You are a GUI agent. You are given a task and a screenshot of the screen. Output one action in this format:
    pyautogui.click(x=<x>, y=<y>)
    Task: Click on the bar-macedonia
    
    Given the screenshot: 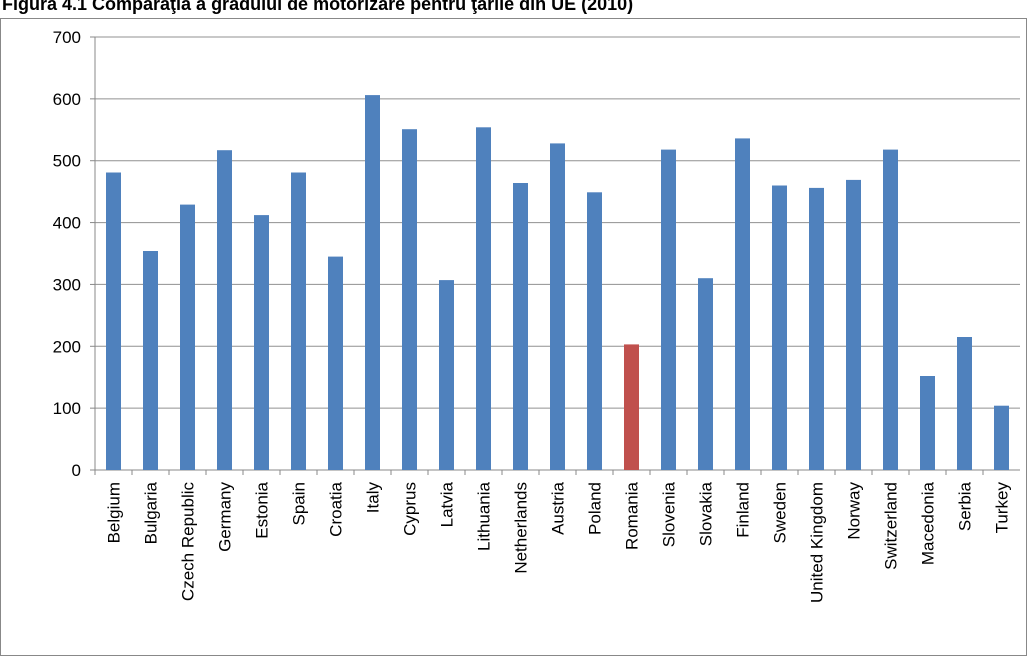 What is the action you would take?
    pyautogui.click(x=927, y=423)
    